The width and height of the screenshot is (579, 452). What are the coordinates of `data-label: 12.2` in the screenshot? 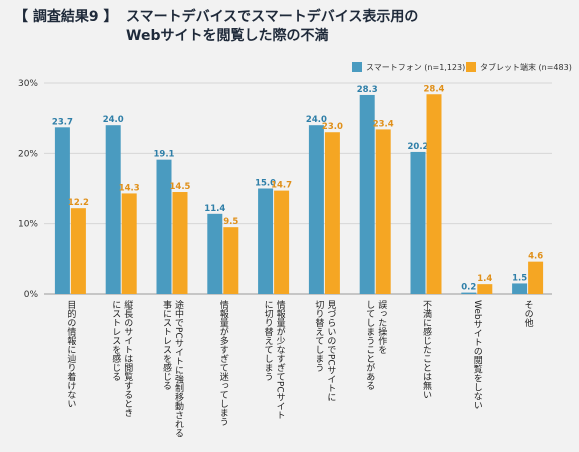 It's located at (78, 203).